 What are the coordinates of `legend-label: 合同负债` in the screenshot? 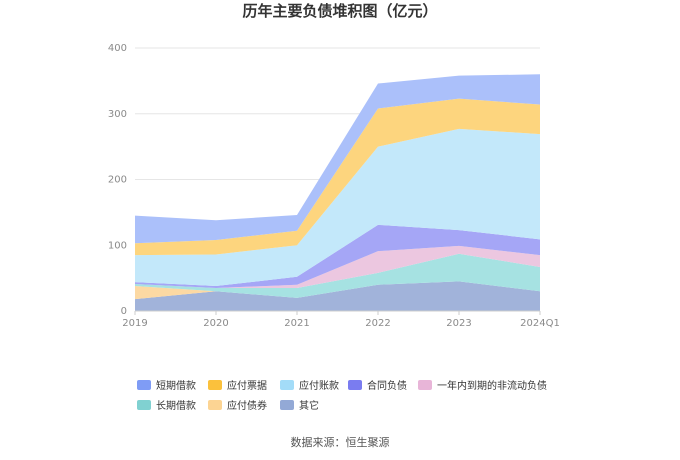 It's located at (387, 385).